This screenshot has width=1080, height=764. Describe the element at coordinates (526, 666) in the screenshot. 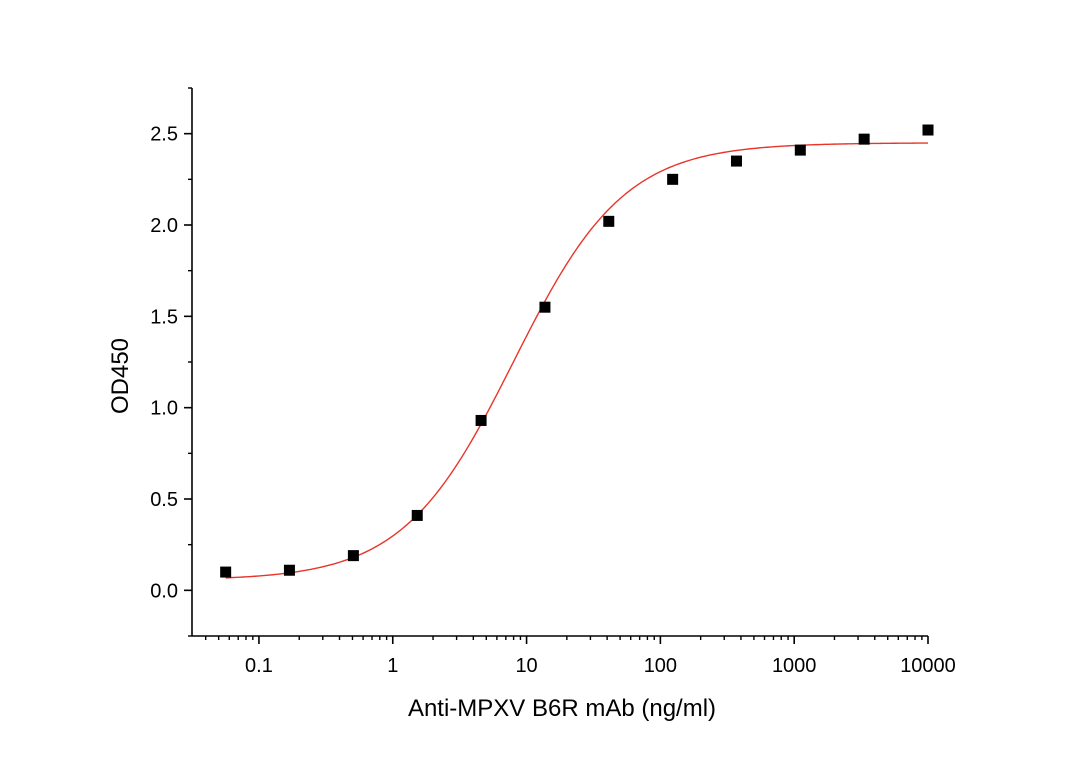

I see `x-tick-label: 10` at that location.